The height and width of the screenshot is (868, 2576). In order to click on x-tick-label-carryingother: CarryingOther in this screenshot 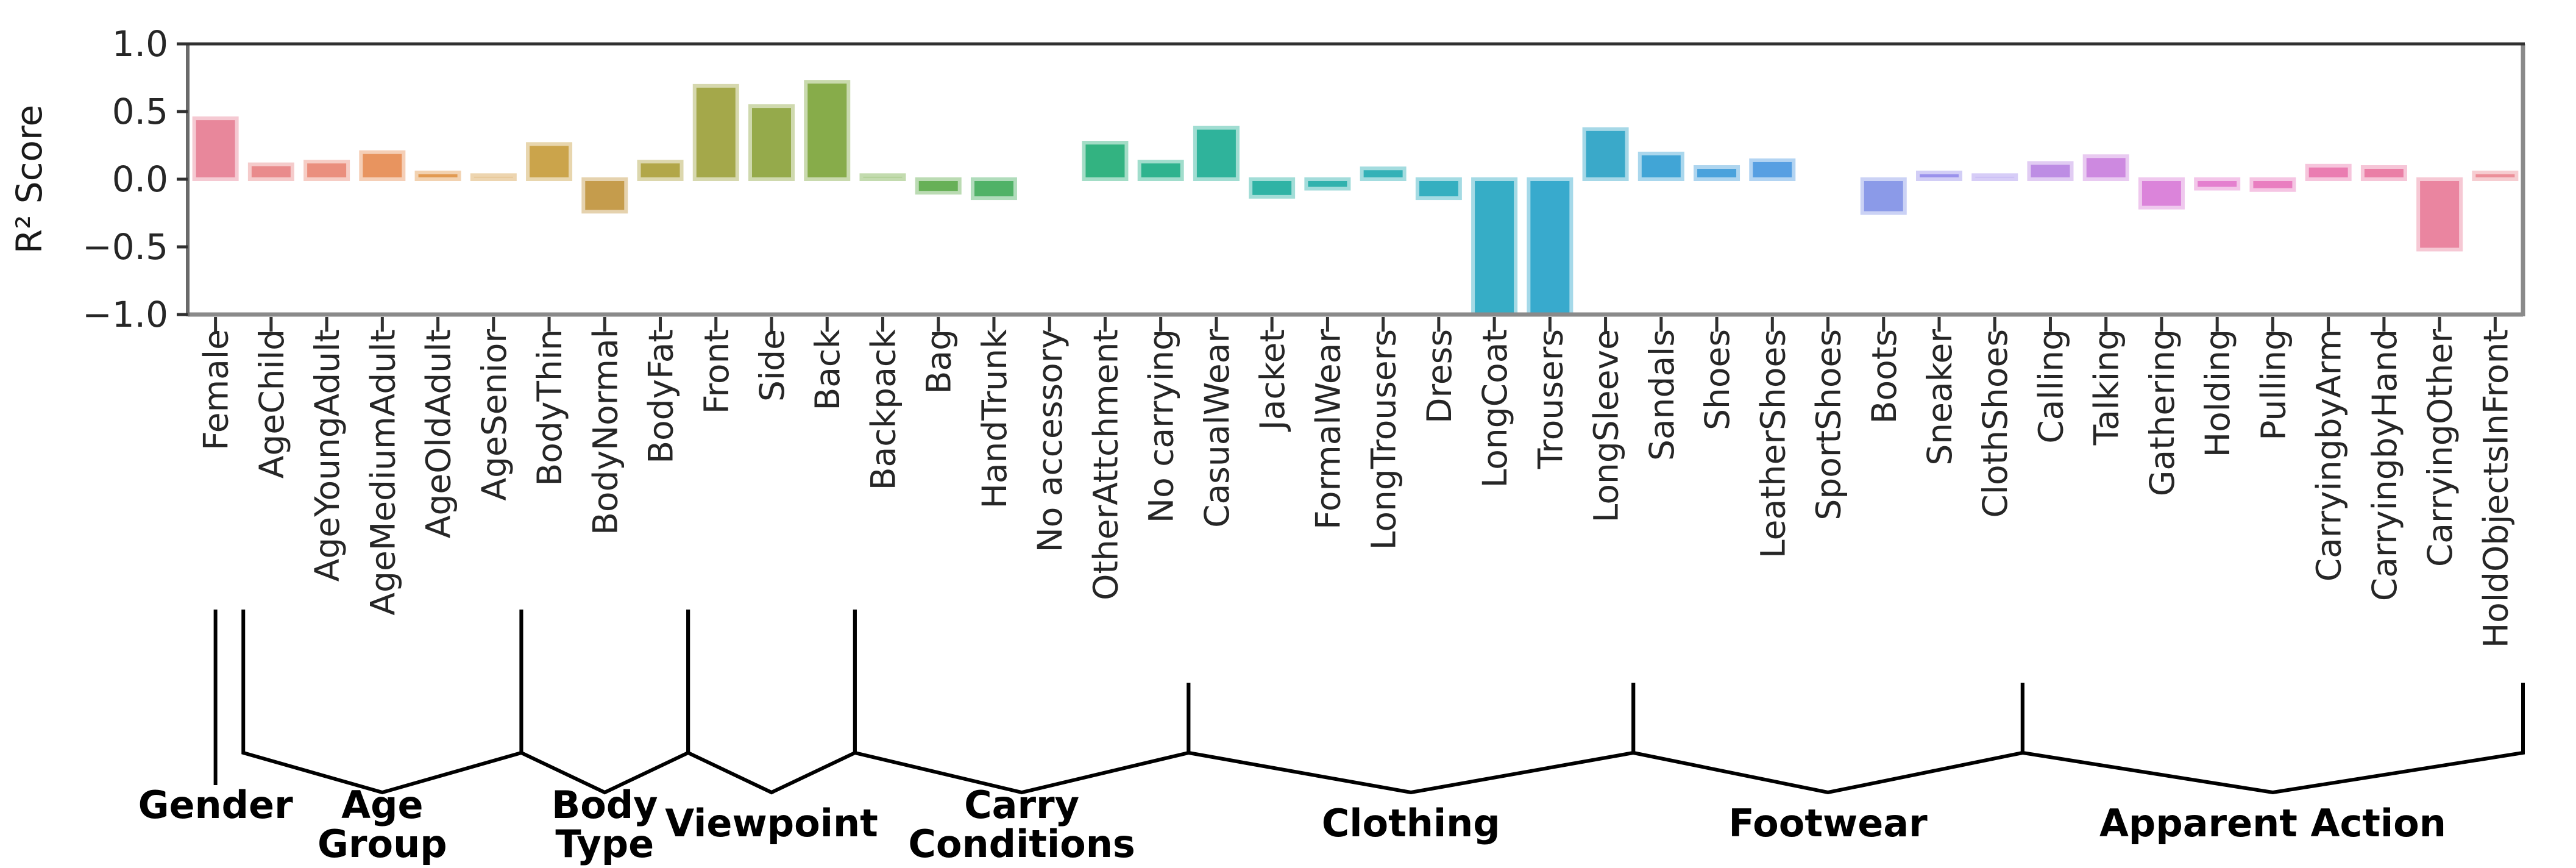, I will do `click(2440, 448)`.